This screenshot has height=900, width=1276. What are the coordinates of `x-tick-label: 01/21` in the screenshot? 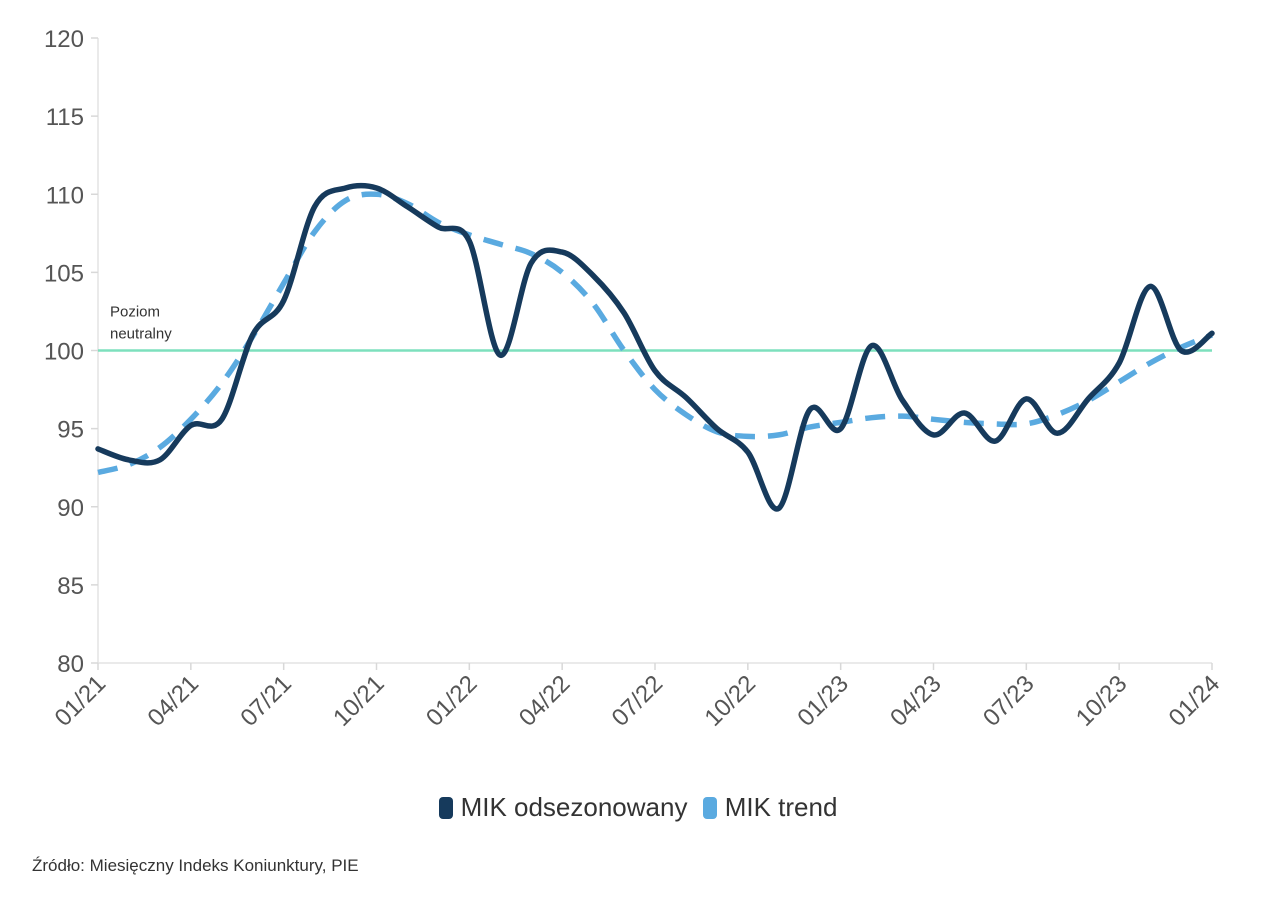 It's located at (81, 701).